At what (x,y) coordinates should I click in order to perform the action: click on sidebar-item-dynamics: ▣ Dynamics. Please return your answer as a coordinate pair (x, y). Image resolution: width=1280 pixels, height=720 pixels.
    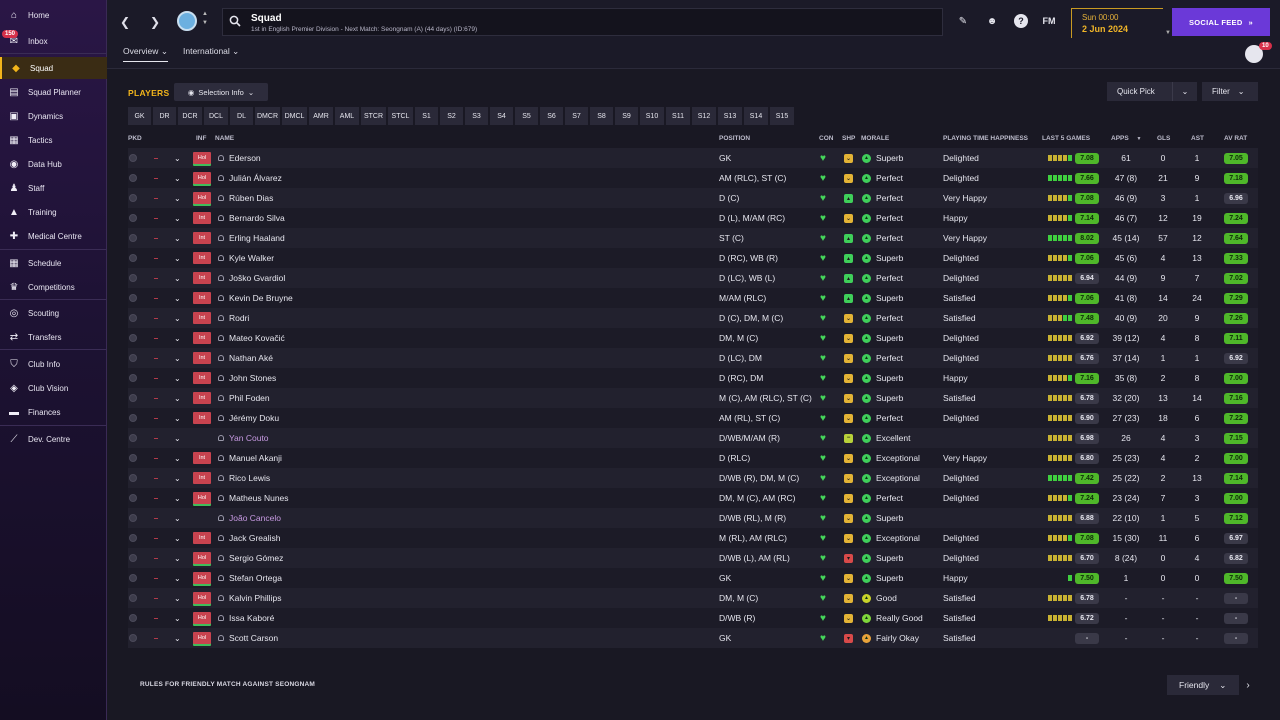
    Looking at the image, I should click on (53, 116).